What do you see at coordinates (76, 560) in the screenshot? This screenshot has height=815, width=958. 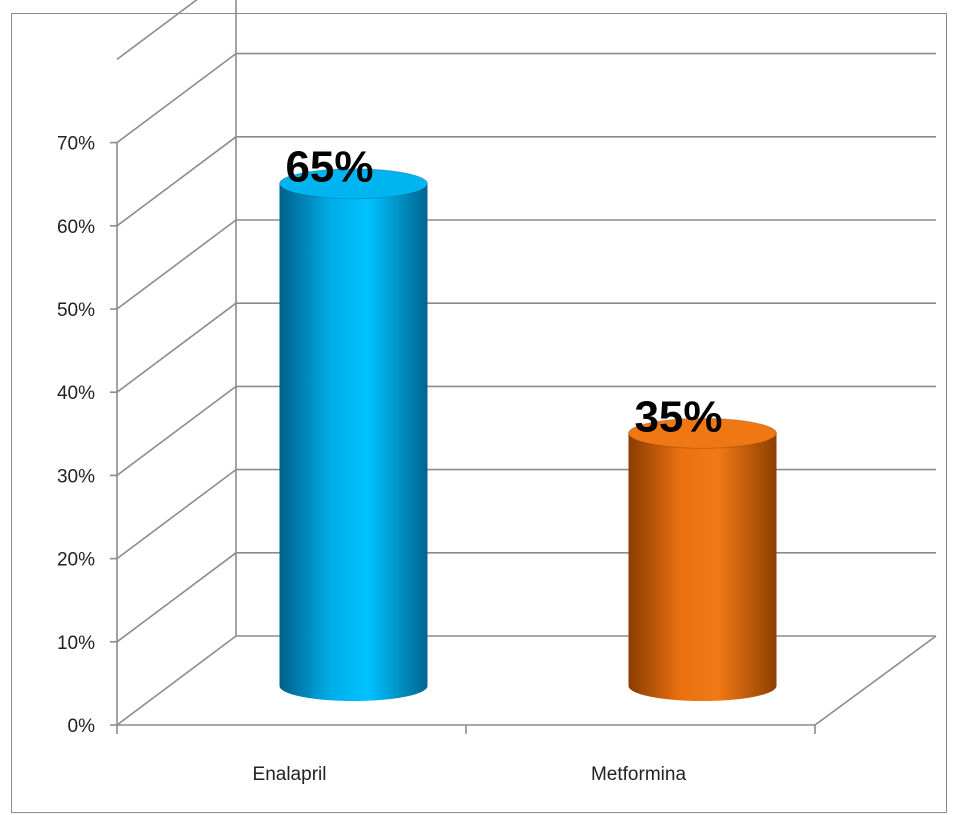 I see `y-tick-label: 20%` at bounding box center [76, 560].